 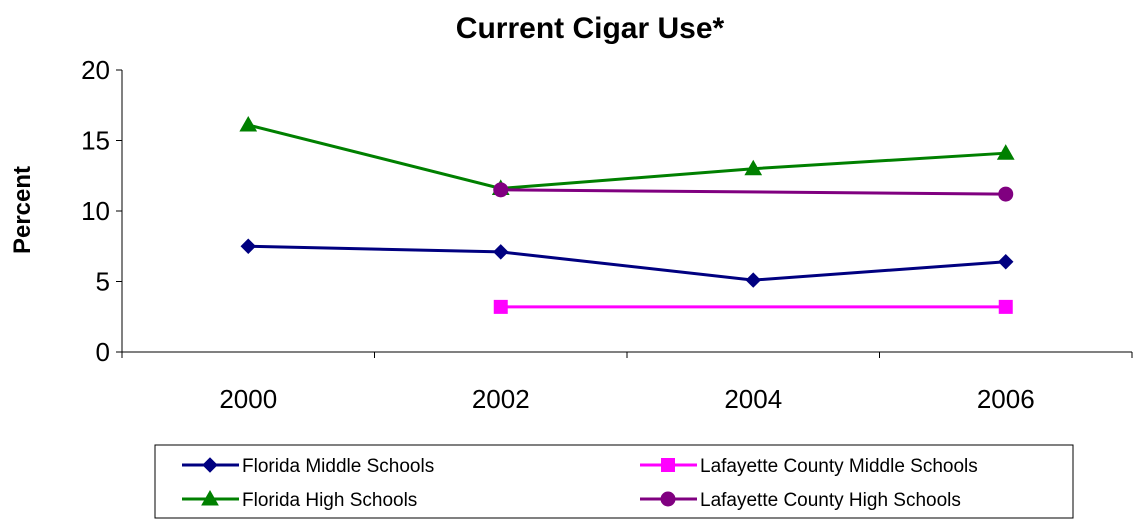 I want to click on legend-label: Florida High Schools, so click(x=329, y=500).